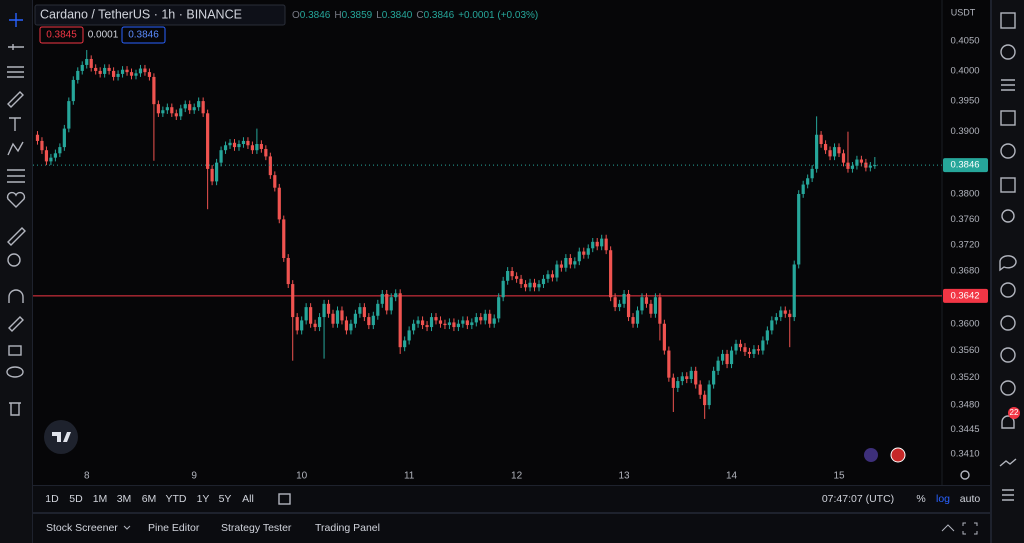 The image size is (1024, 543). I want to click on delete-tool, so click(15, 409).